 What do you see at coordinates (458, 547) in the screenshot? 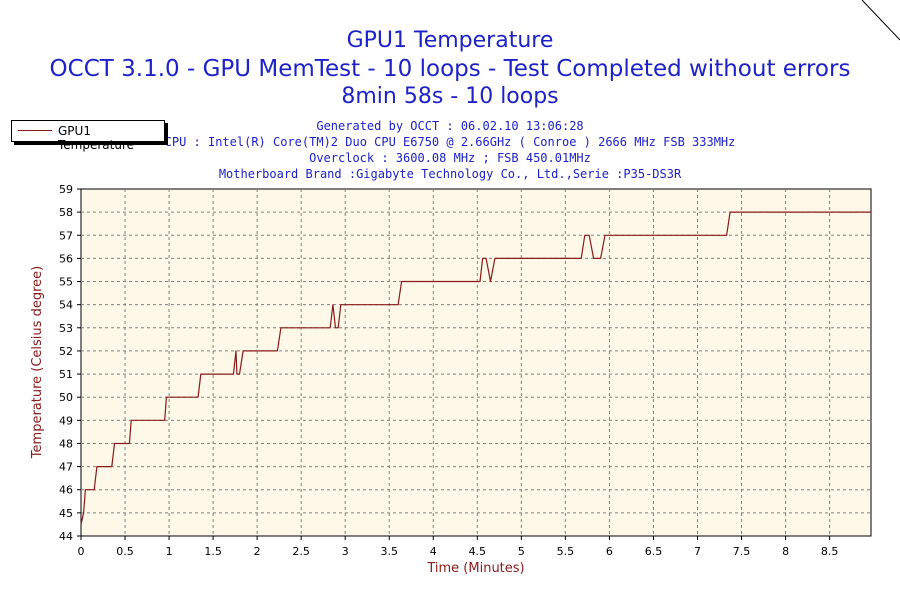
I see `x-axis: 0 0.5 1 1.5 2 2.5 3 3.5 4 4.5 5 5.5 6 6.5 7 7.5 8 8.5` at bounding box center [458, 547].